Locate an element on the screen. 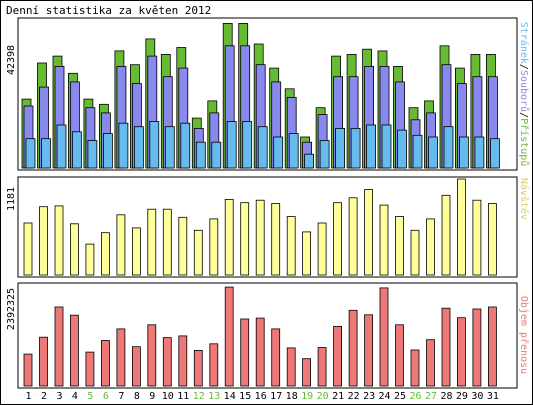  legend-label-souboru: Souborů is located at coordinates (524, 91).